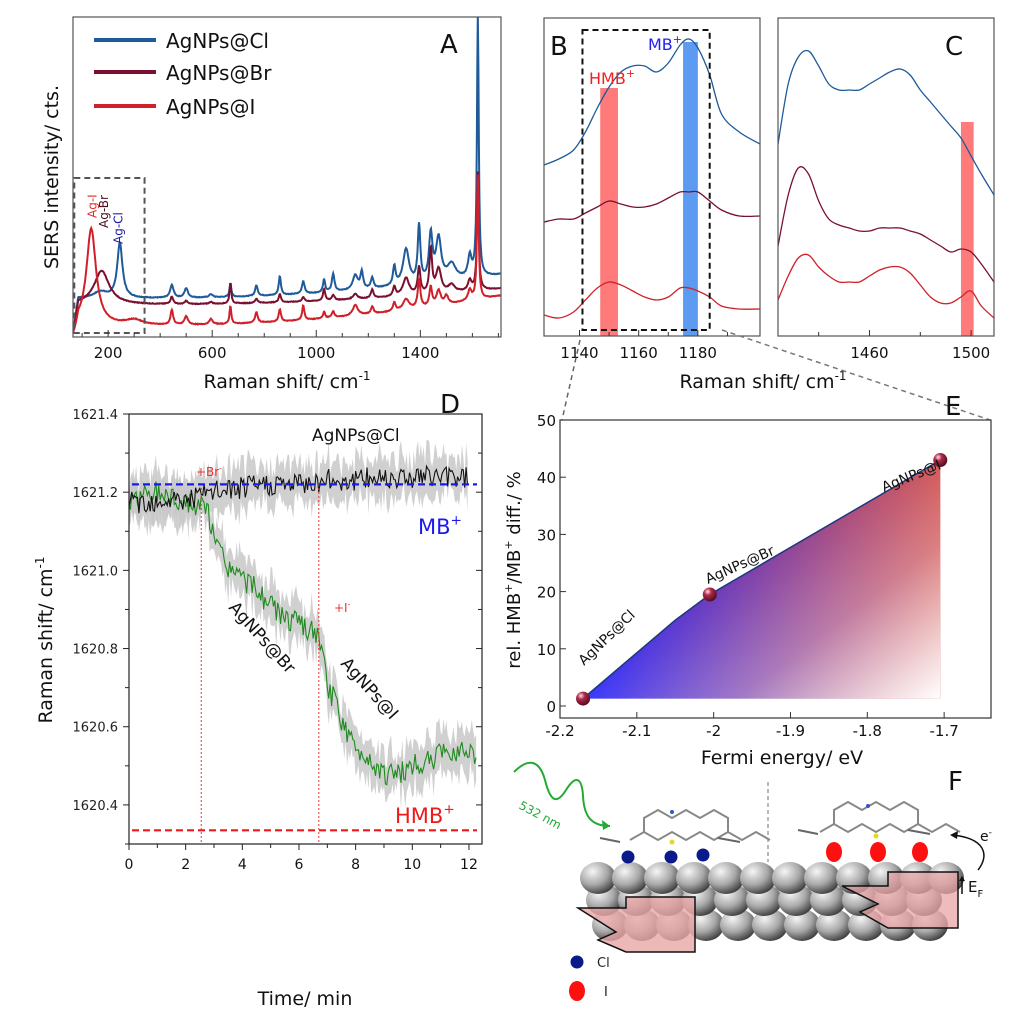 The width and height of the screenshot is (1023, 1017). Describe the element at coordinates (45, 639) in the screenshot. I see `panel-d-ylabel: Raman shift/ cm-1` at that location.